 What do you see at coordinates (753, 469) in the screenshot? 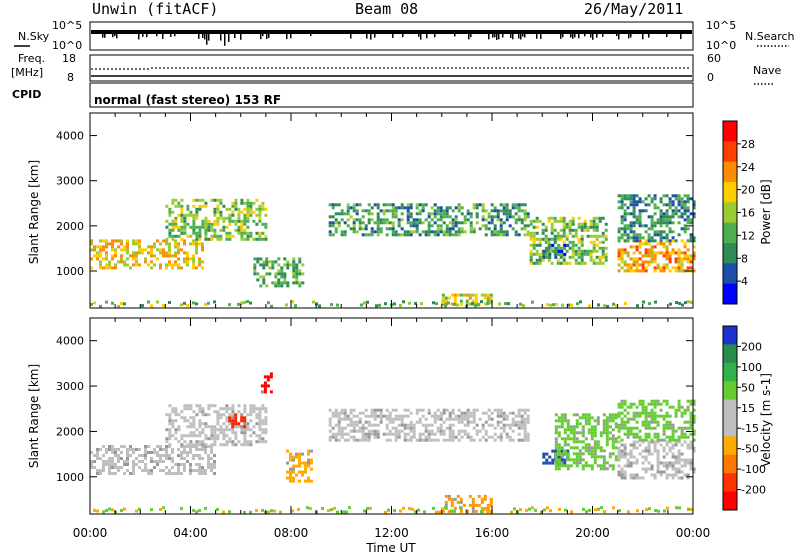
I see `colorbar-tick-label: -100` at bounding box center [753, 469].